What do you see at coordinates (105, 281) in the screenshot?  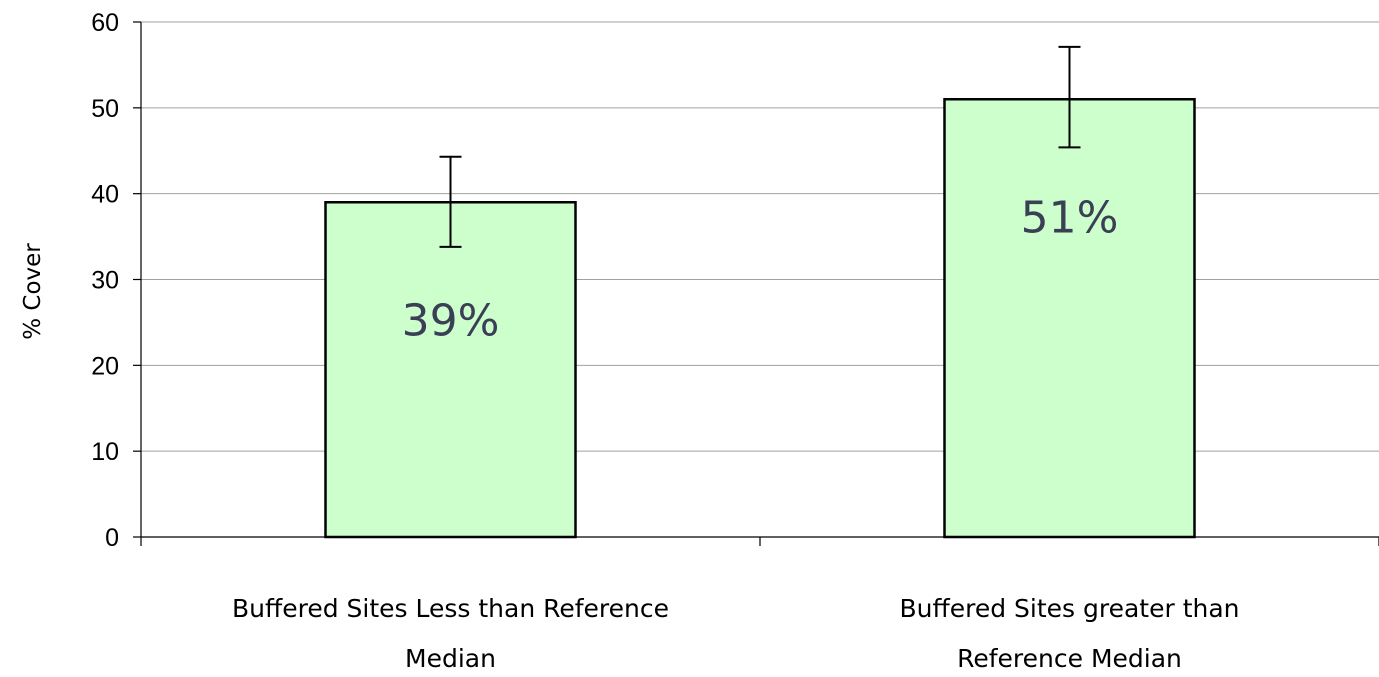 I see `y-tick-label: 30` at bounding box center [105, 281].